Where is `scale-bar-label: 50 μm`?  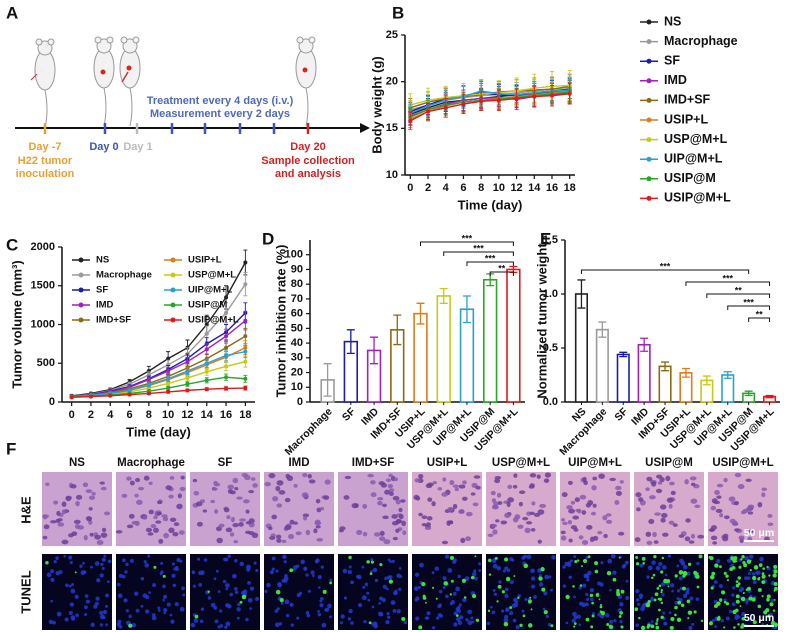 scale-bar-label: 50 μm is located at coordinates (759, 533).